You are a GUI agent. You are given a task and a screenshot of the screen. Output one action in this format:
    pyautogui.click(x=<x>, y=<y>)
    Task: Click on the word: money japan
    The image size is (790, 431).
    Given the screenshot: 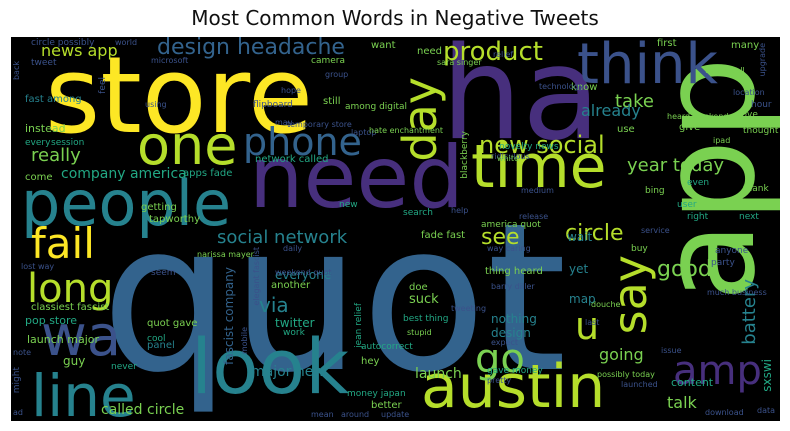 What is the action you would take?
    pyautogui.click(x=376, y=394)
    